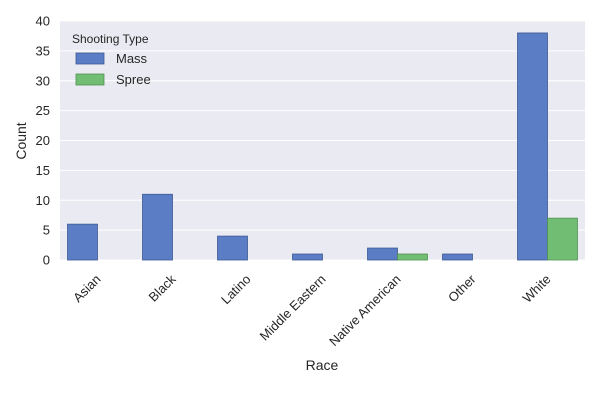  I want to click on y-tick-label: 0, so click(46, 260).